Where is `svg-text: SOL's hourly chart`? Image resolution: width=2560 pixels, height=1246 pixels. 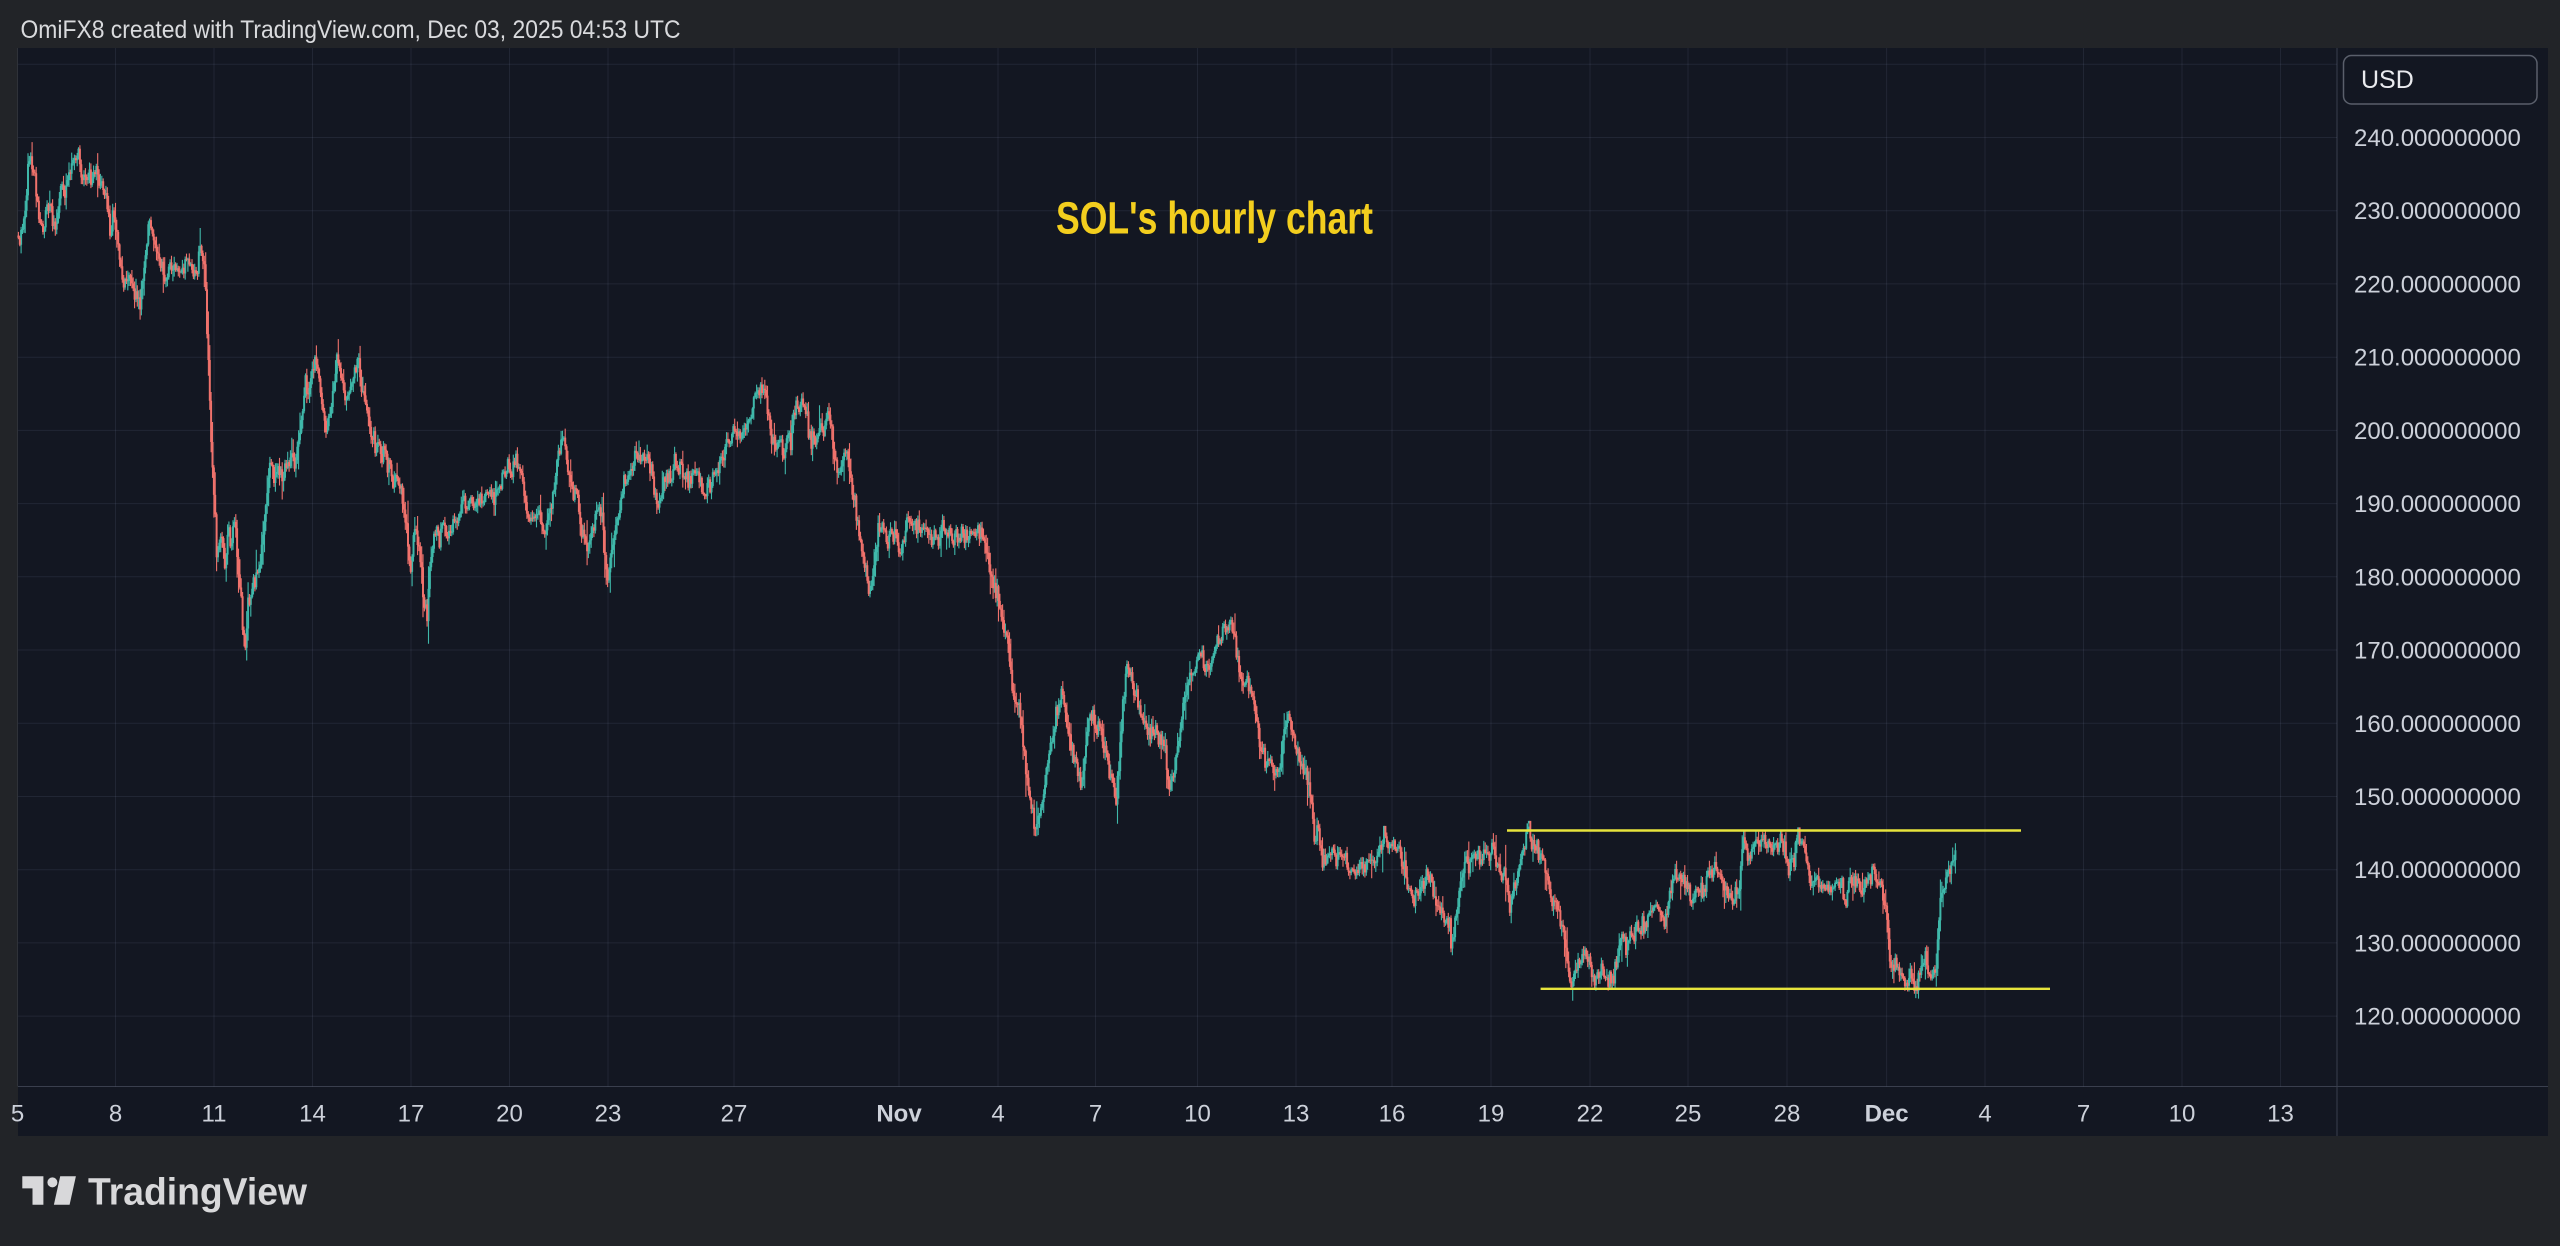 svg-text: SOL's hourly chart is located at coordinates (1214, 218).